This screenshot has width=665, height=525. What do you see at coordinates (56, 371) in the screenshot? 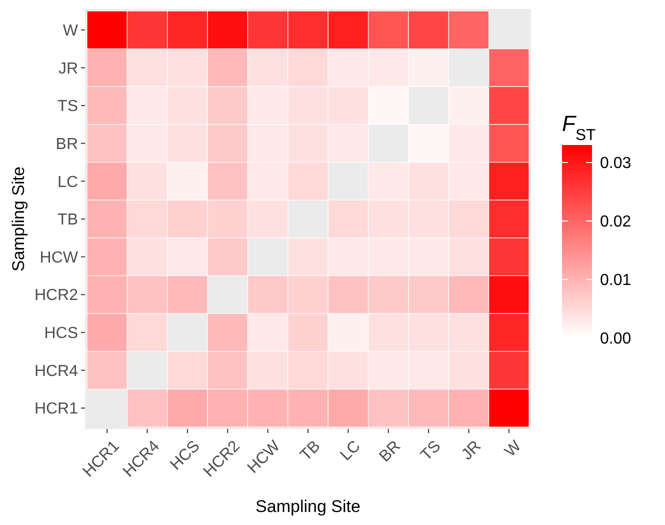
I see `y-tick-label: HCR4` at bounding box center [56, 371].